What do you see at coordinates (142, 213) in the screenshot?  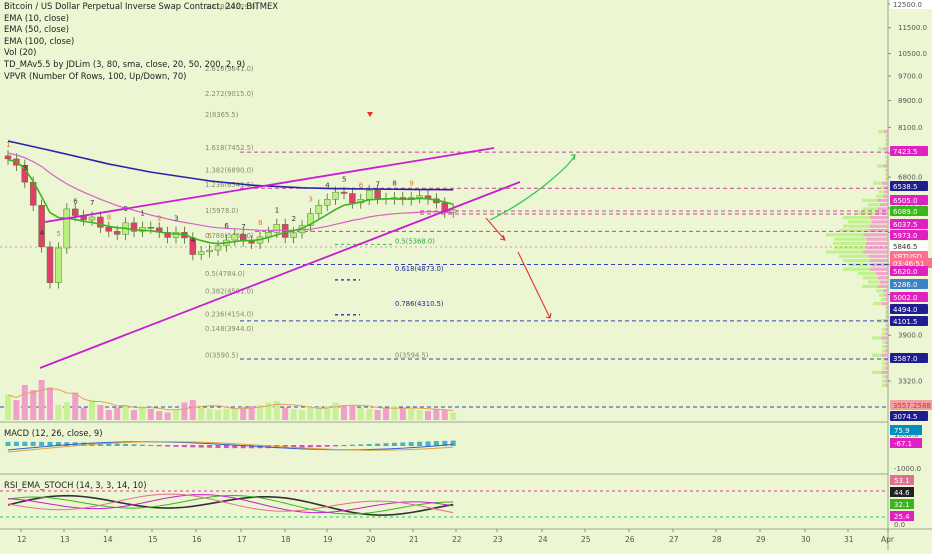 I see `td-count: 1` at bounding box center [142, 213].